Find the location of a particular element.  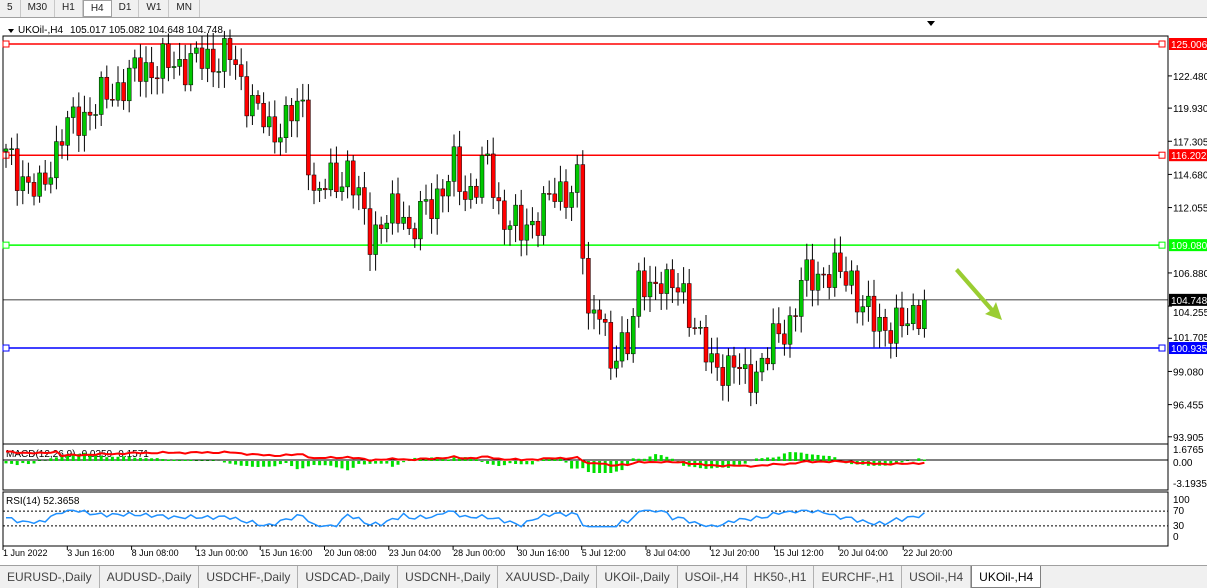

time-tick: 12 Jul 20:00 is located at coordinates (734, 553).